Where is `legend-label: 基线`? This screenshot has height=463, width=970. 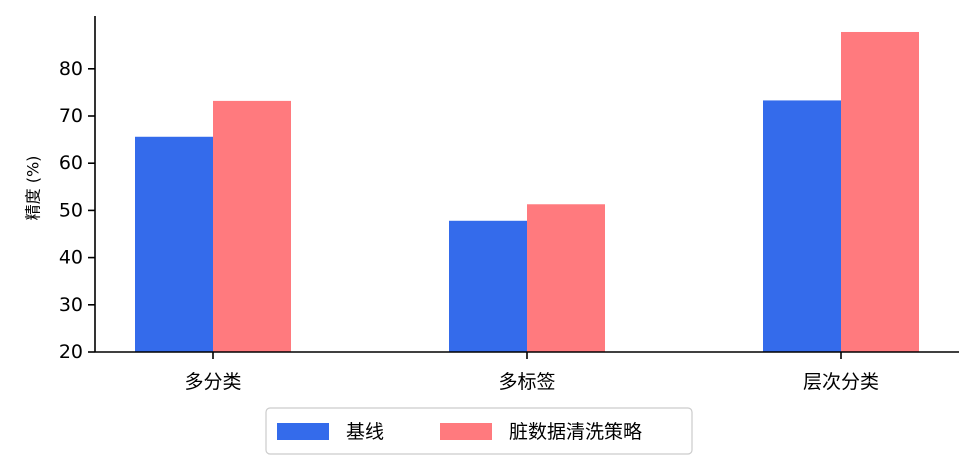 legend-label: 基线 is located at coordinates (365, 432).